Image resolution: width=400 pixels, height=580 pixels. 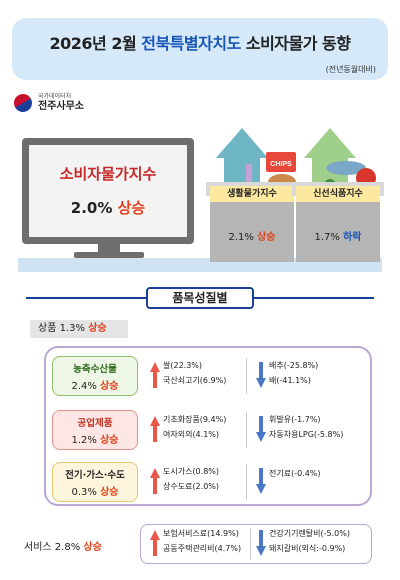 I want to click on fresh-food-value: 1.7% 하락, so click(x=338, y=235).